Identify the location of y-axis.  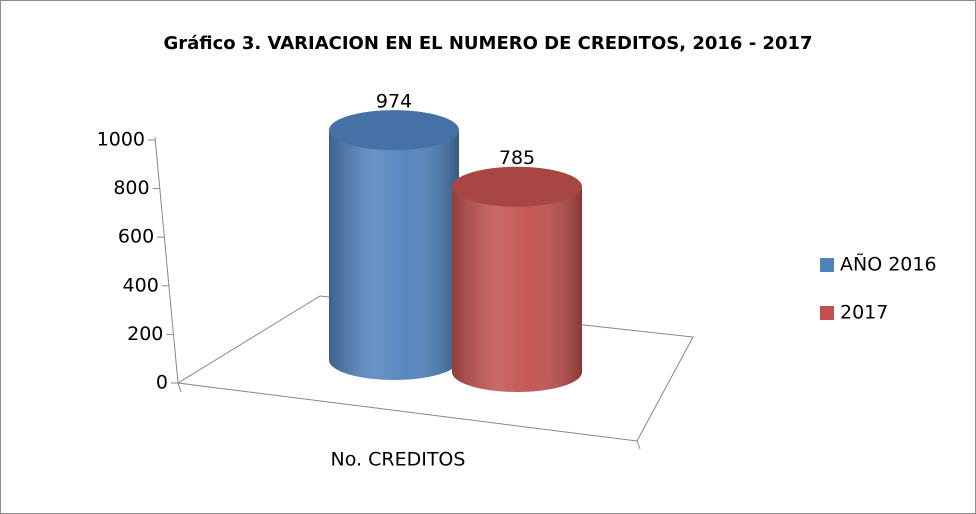
(166, 260).